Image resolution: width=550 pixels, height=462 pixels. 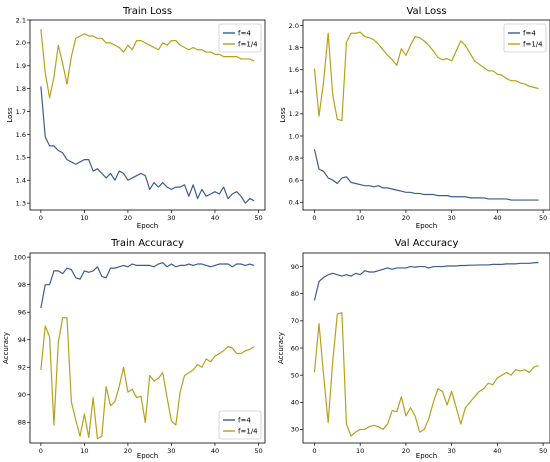 What do you see at coordinates (294, 48) in the screenshot?
I see `y-tick-label: 1.8` at bounding box center [294, 48].